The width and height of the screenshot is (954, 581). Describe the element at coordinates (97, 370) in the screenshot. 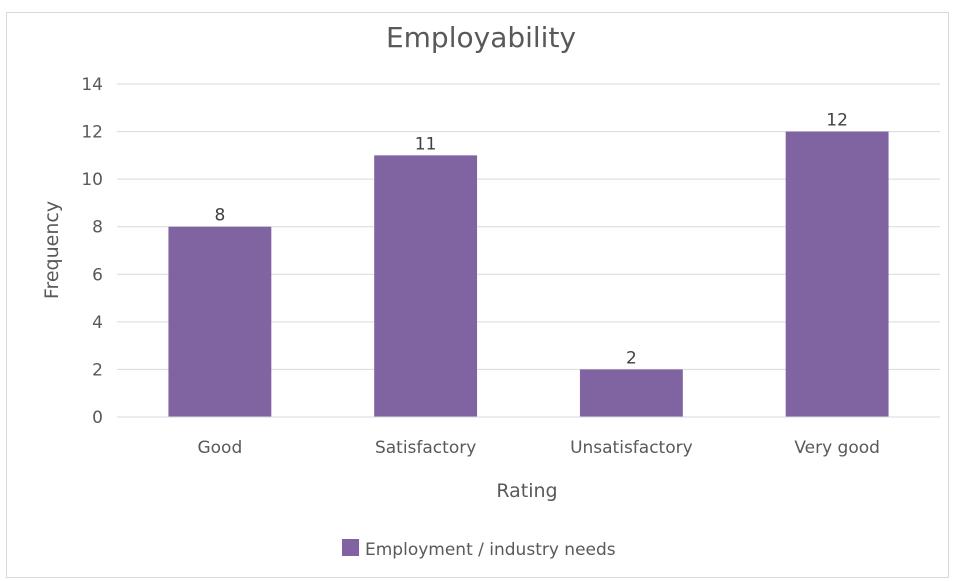

I see `y-tick-label: 2` at that location.